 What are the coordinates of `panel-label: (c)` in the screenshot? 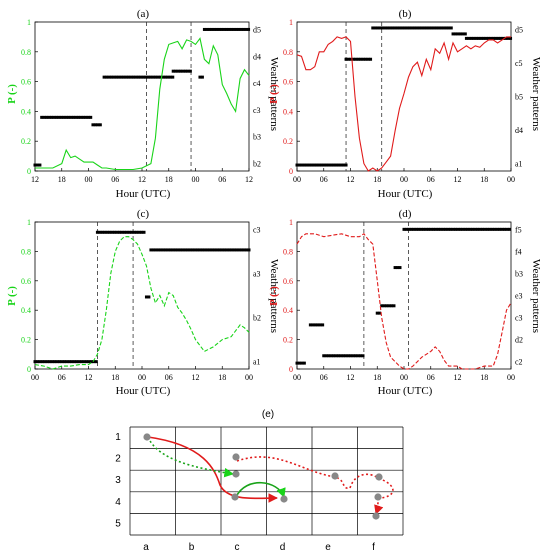 It's located at (143, 214).